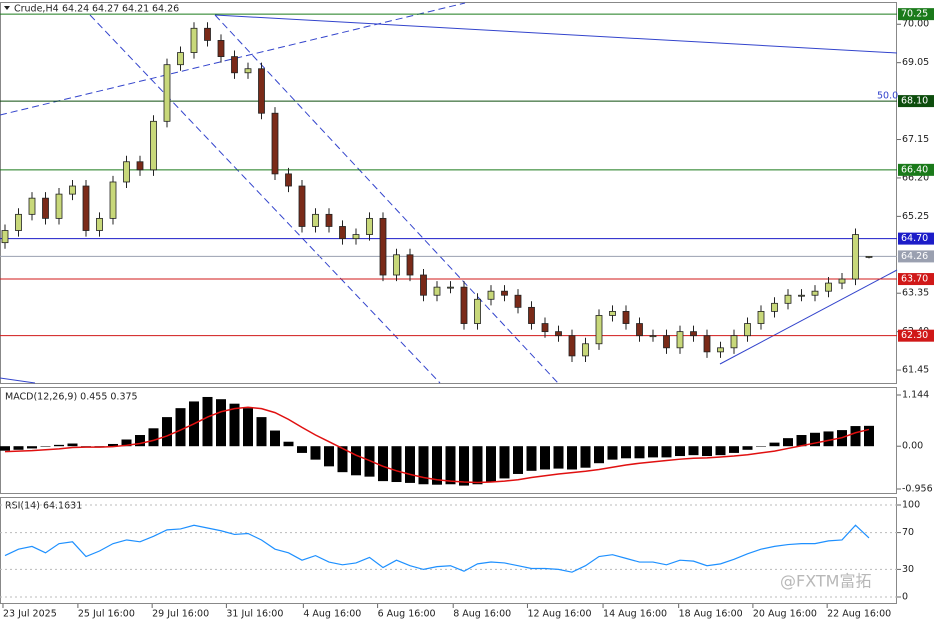 This screenshot has height=624, width=936. Describe the element at coordinates (917, 489) in the screenshot. I see `y-tick-label: -0.956` at that location.